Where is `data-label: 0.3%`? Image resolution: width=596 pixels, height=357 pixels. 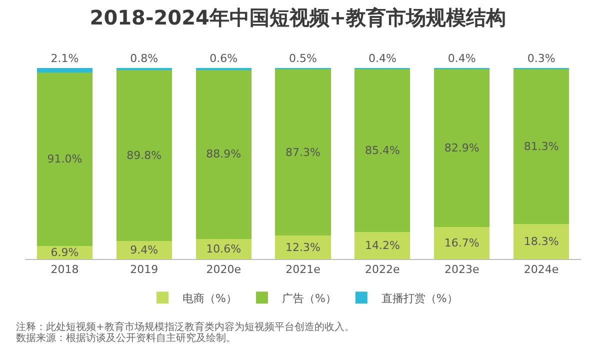 data-label: 0.3% is located at coordinates (541, 58).